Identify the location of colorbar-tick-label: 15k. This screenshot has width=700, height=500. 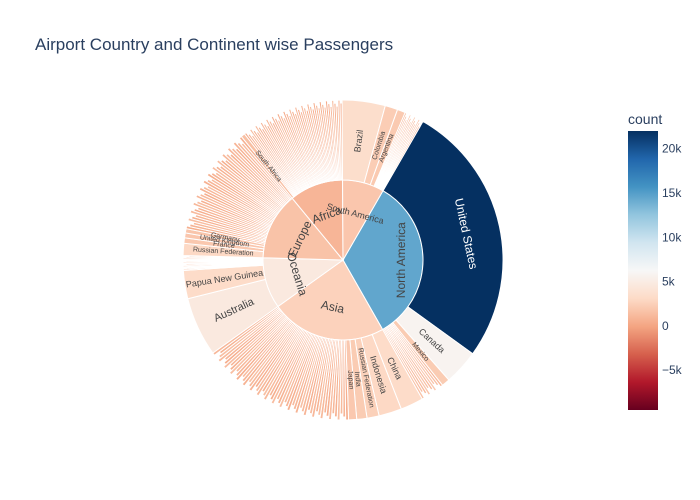
(672, 193).